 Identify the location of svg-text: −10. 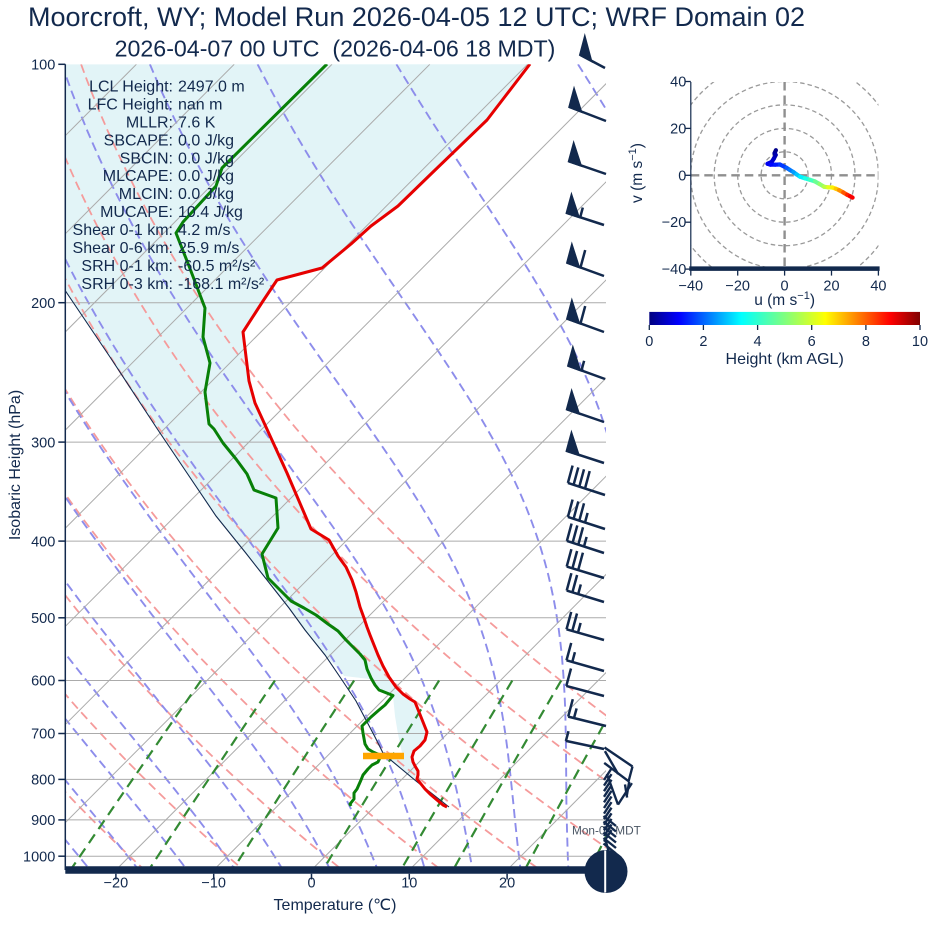
(213, 884).